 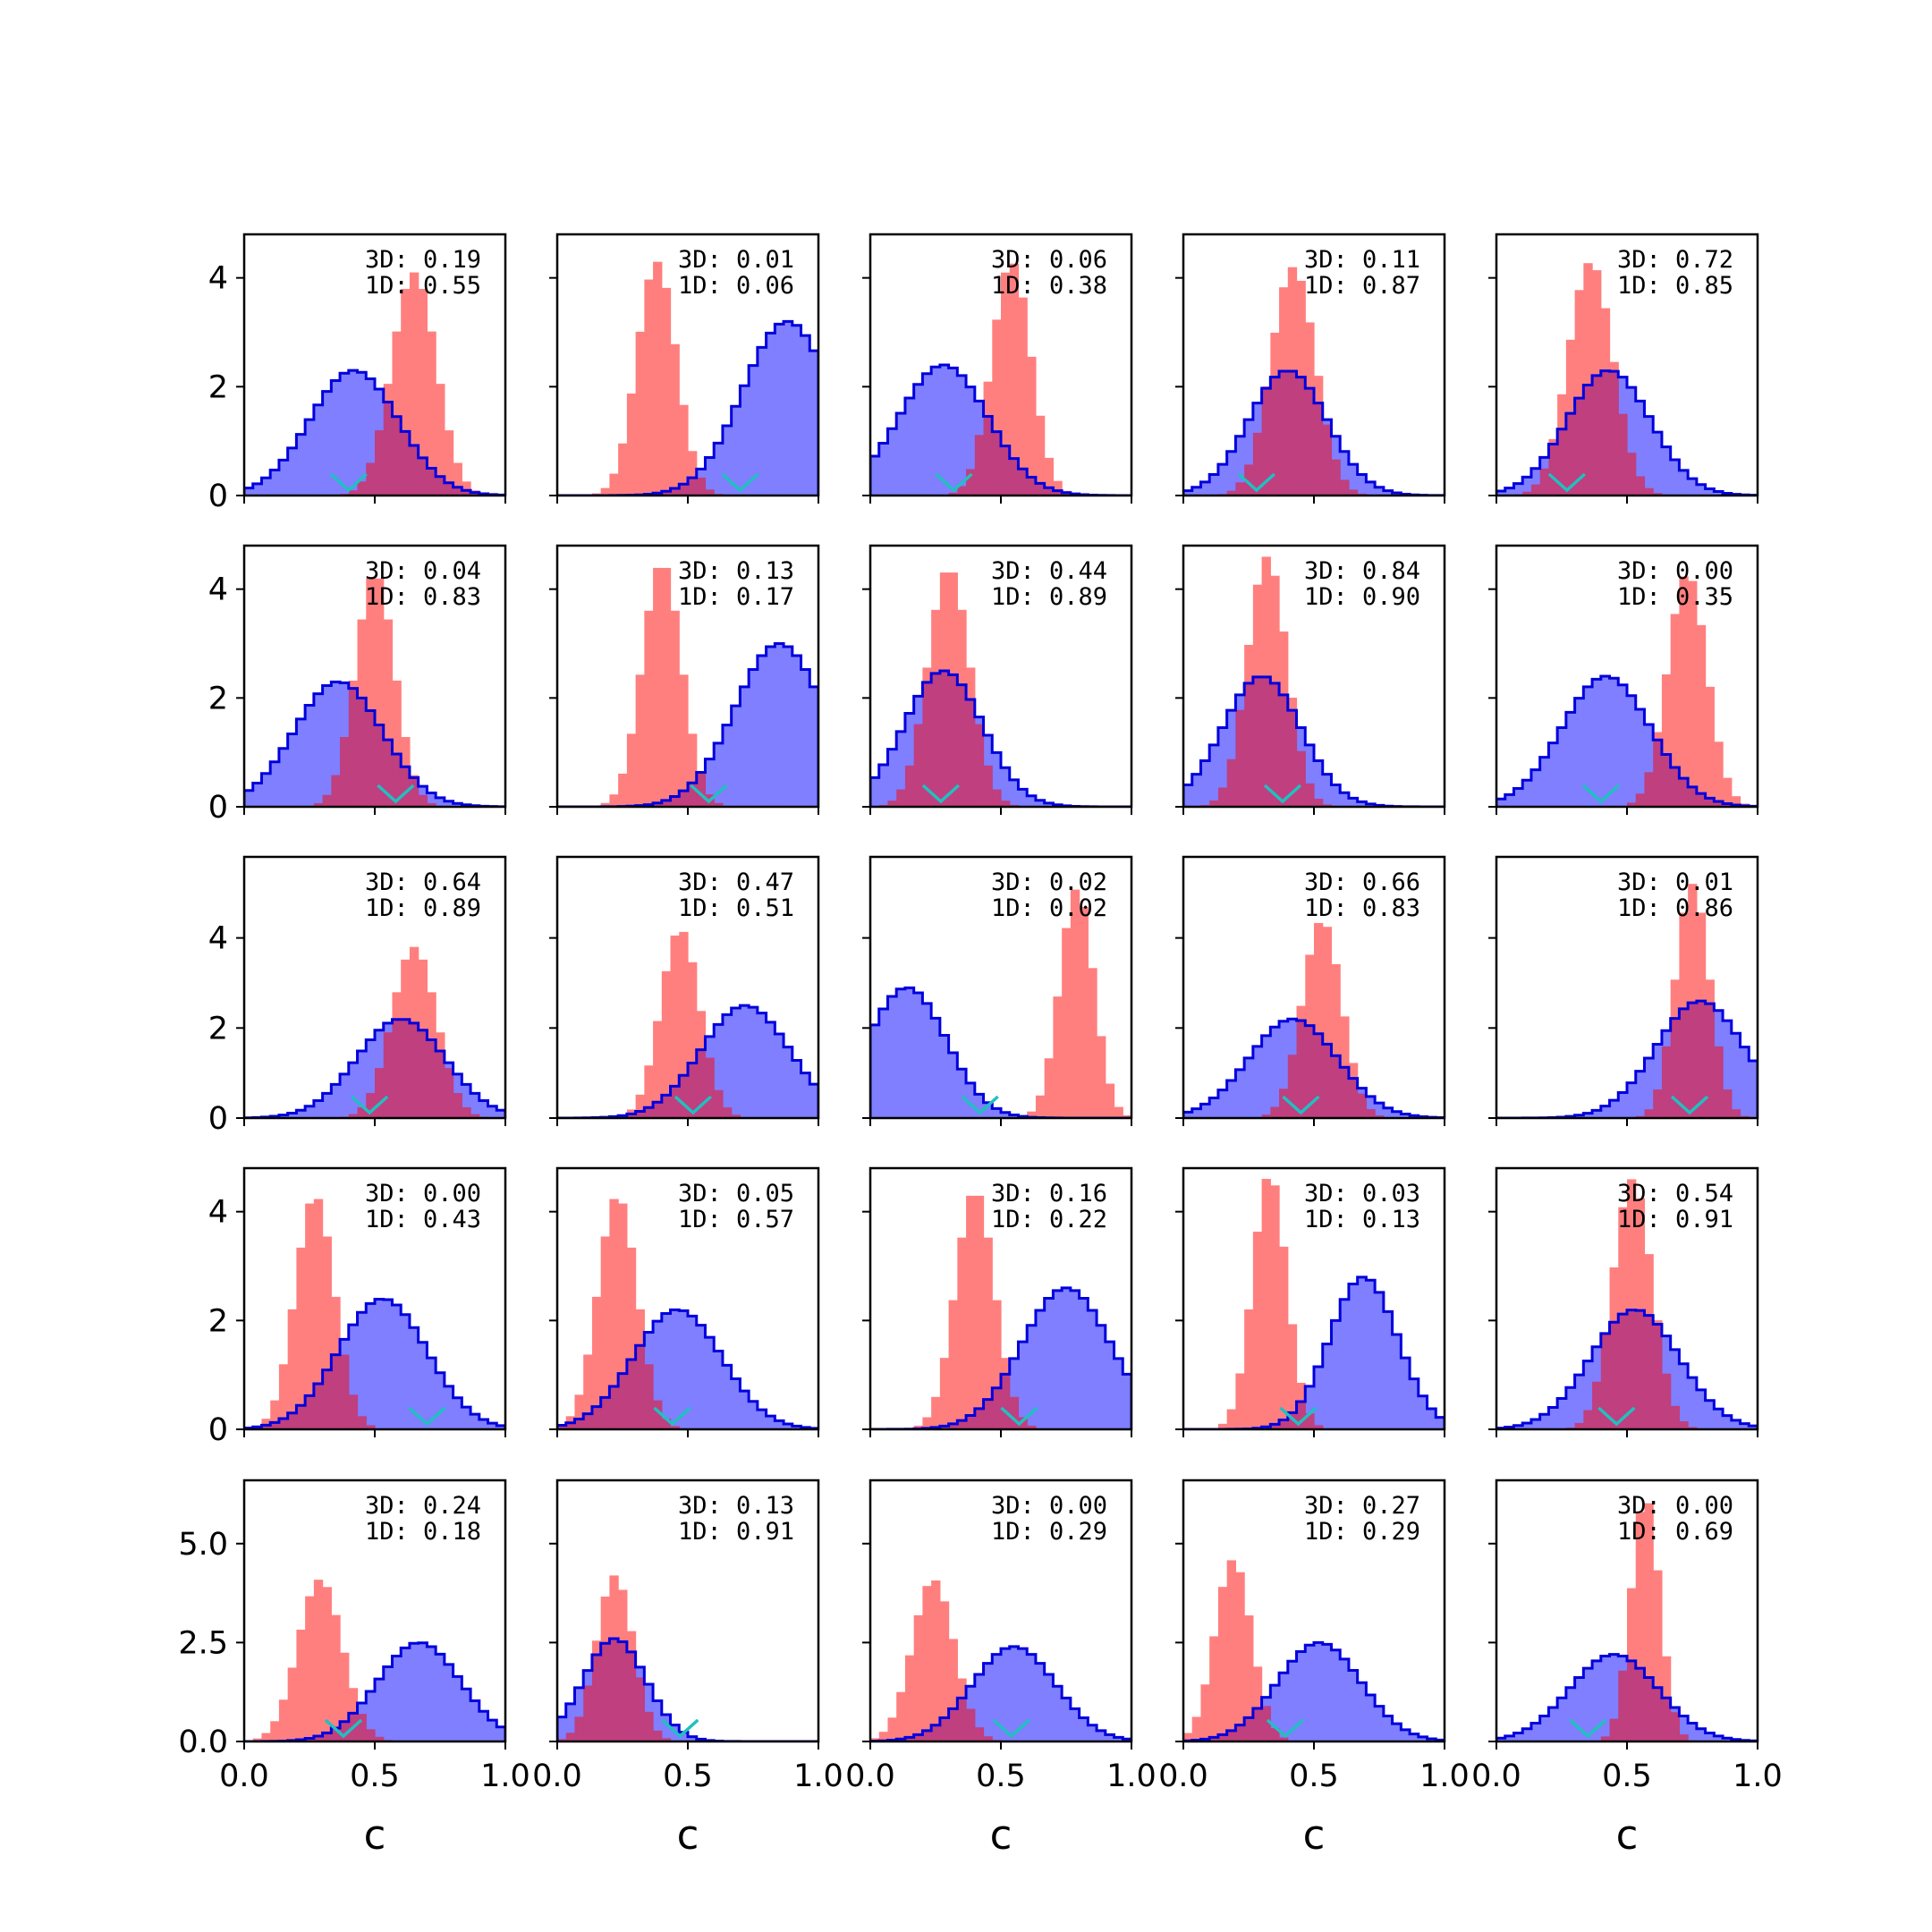 What do you see at coordinates (1444, 1776) in the screenshot?
I see `x-tick-label: 1.0` at bounding box center [1444, 1776].